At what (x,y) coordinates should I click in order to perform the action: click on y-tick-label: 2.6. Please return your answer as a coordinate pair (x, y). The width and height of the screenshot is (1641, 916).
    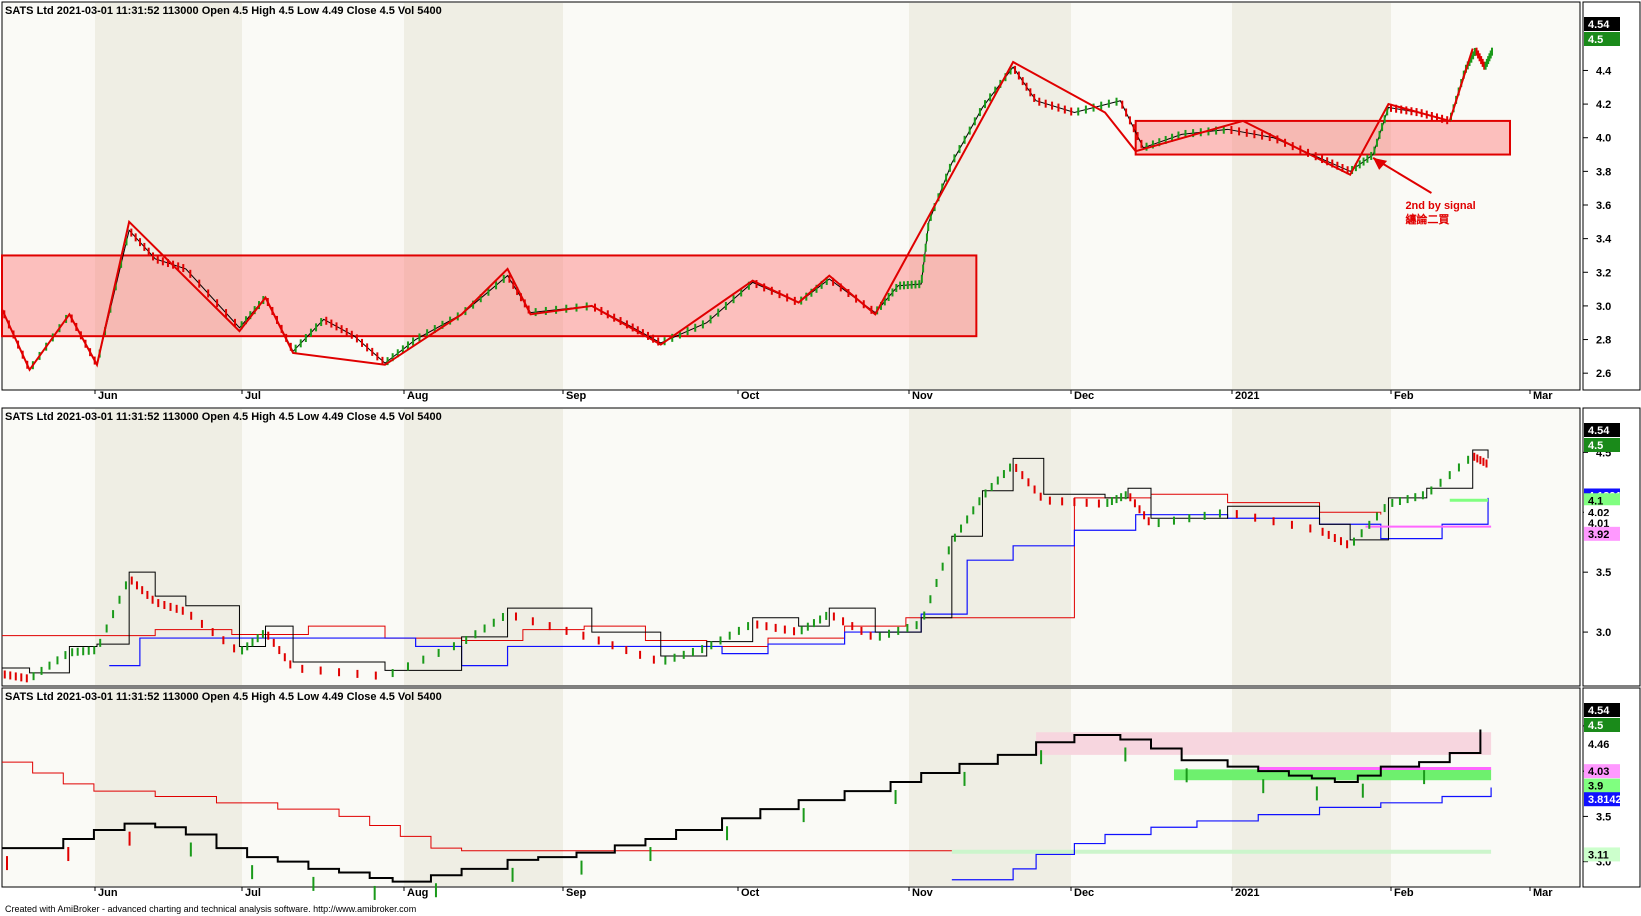
    Looking at the image, I should click on (1603, 374).